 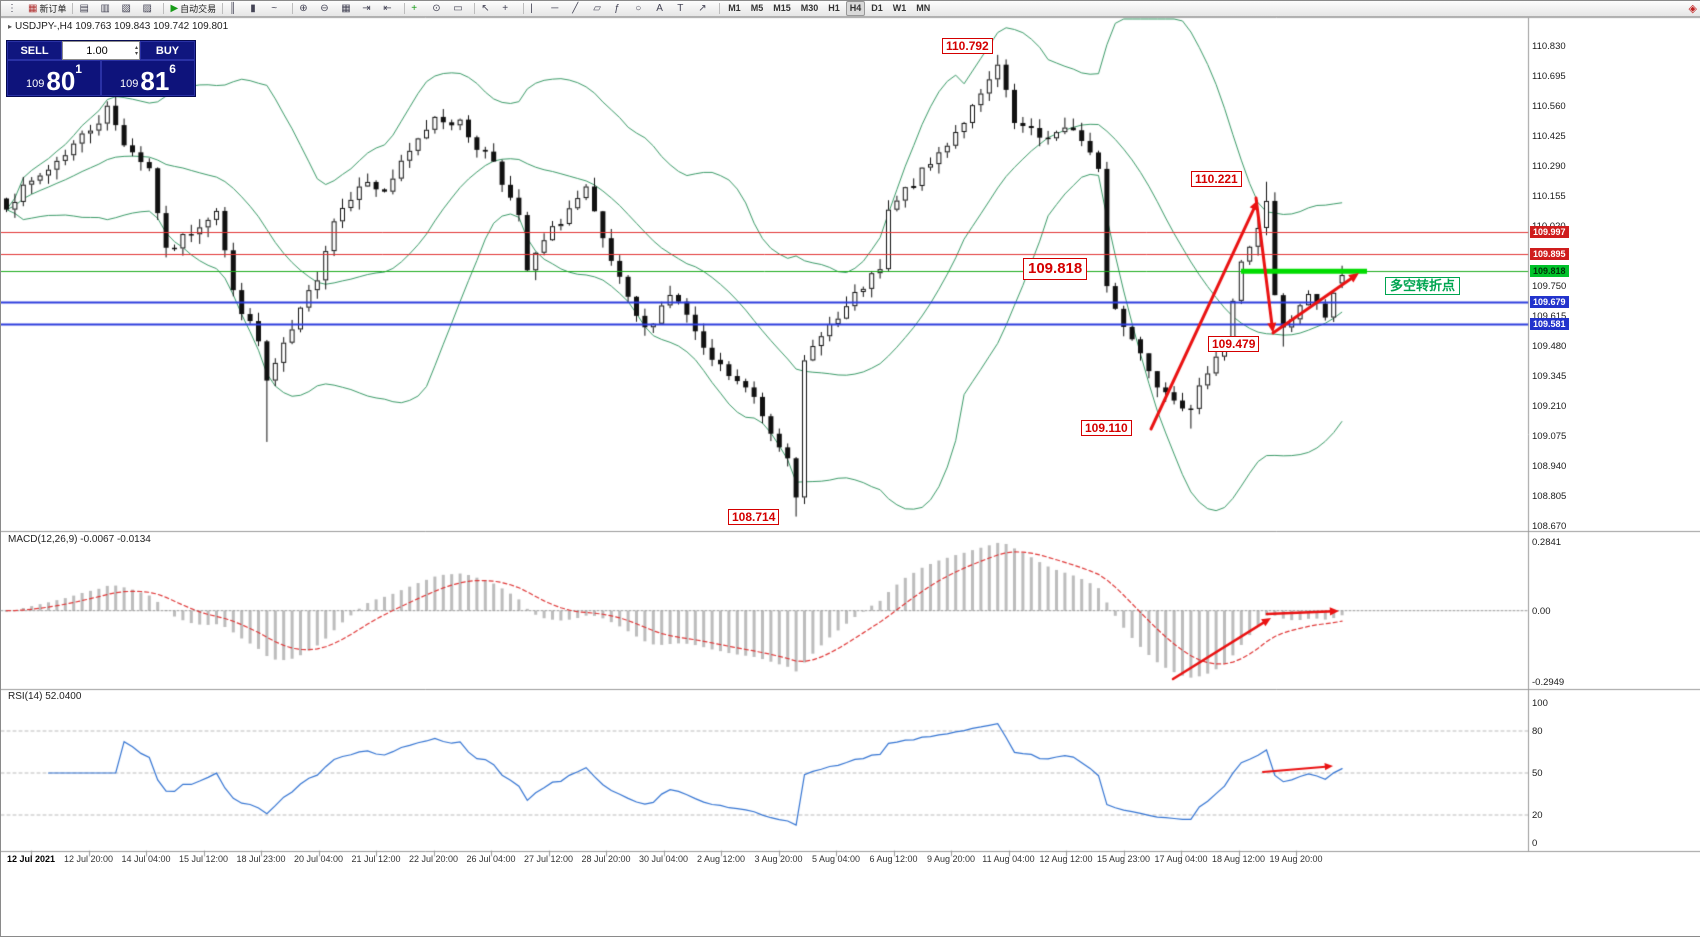 What do you see at coordinates (575, 8) in the screenshot?
I see `trendline-icon: ╱` at bounding box center [575, 8].